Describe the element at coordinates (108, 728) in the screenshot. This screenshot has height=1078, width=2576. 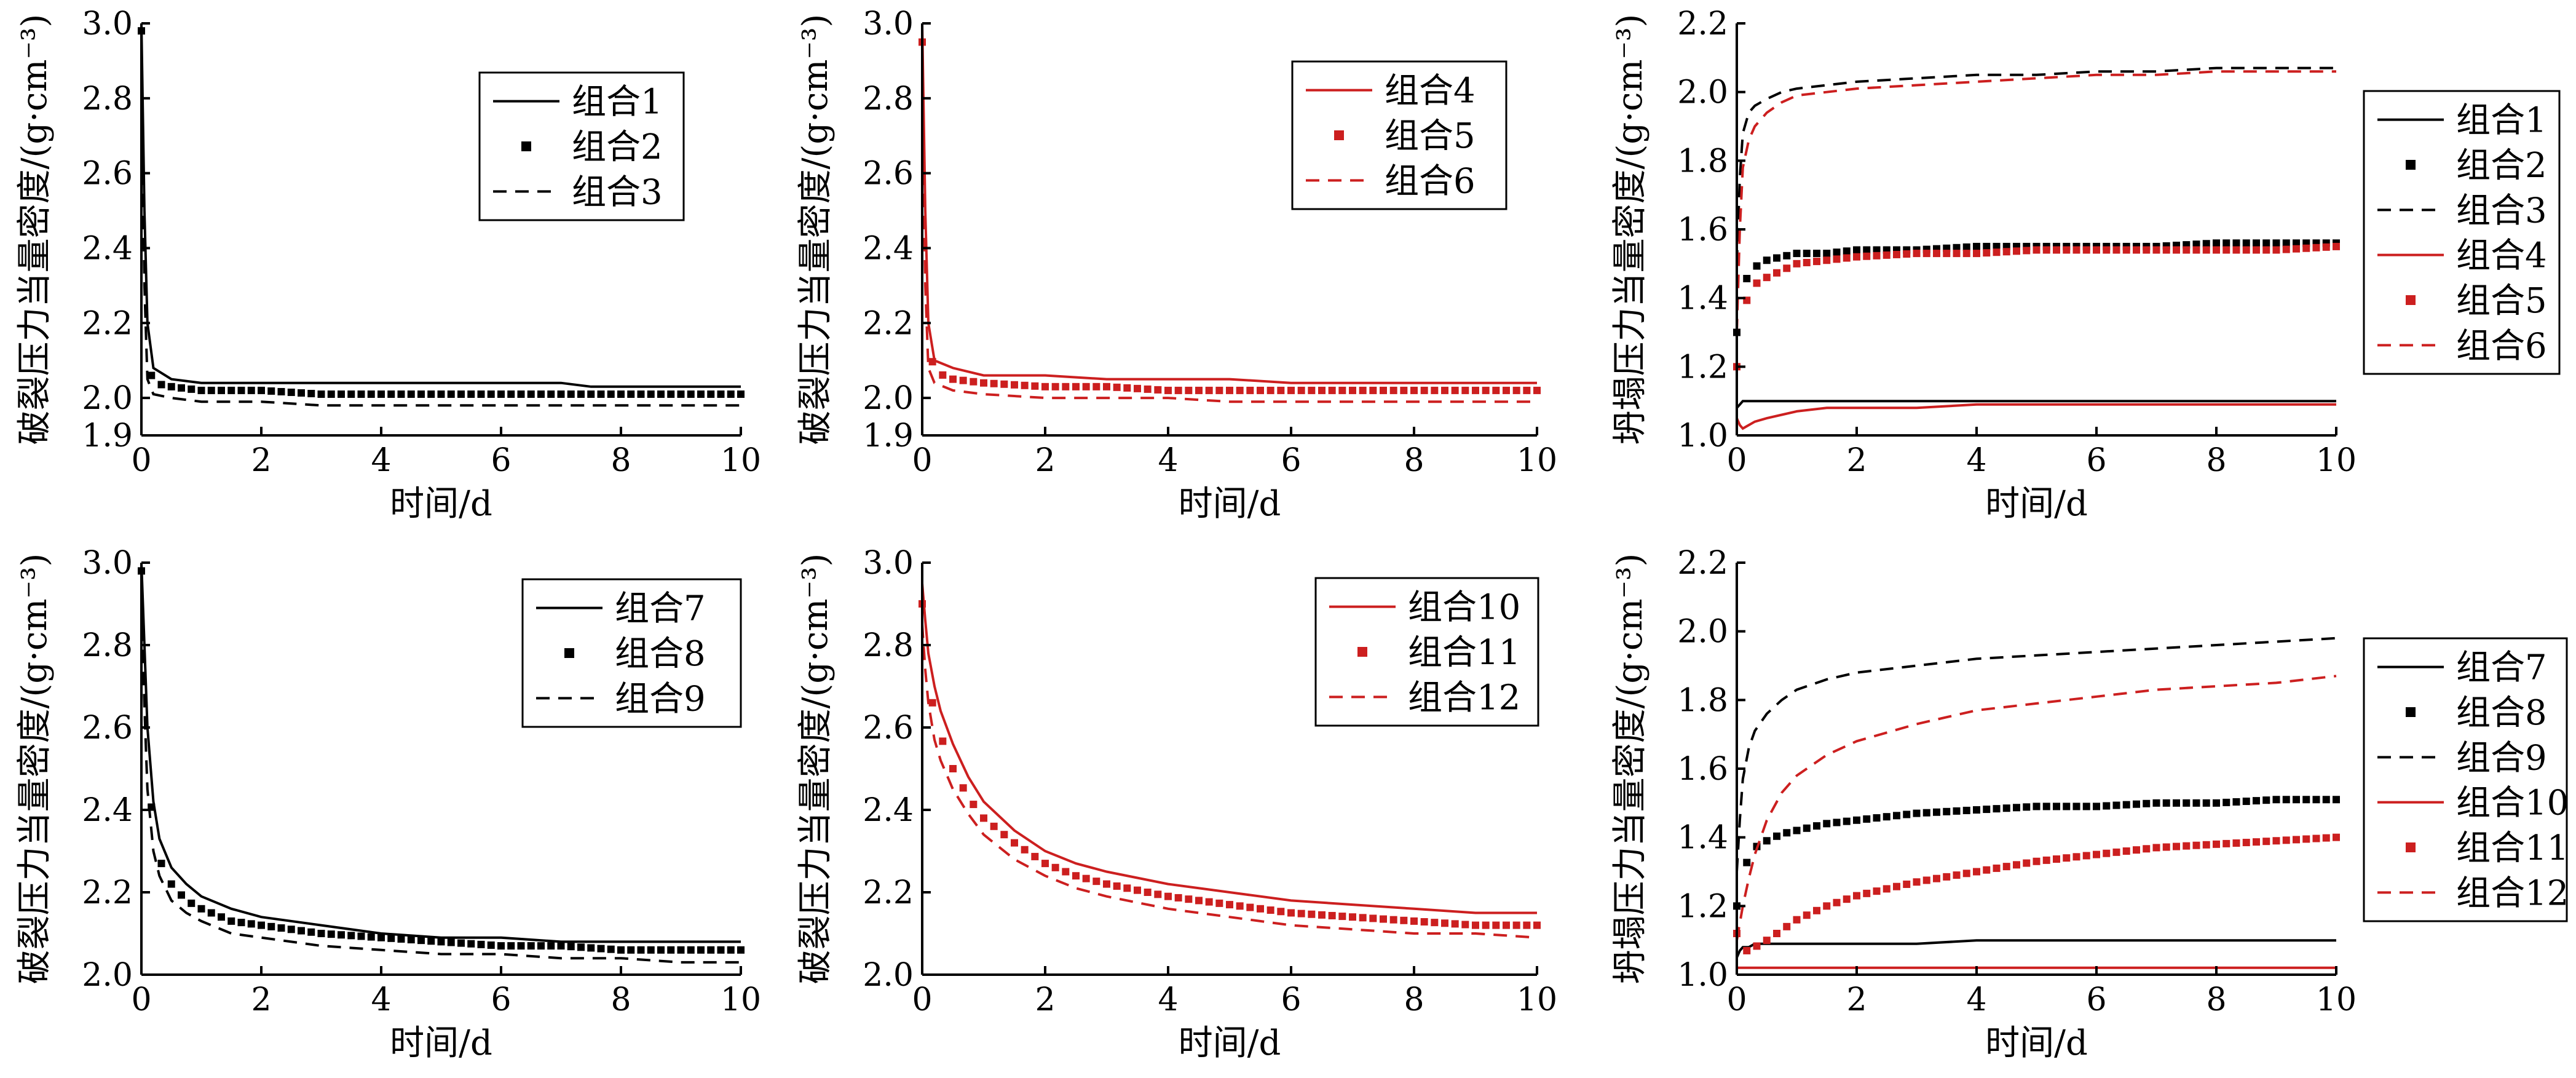
I see `y-tick-label: 2.6` at that location.